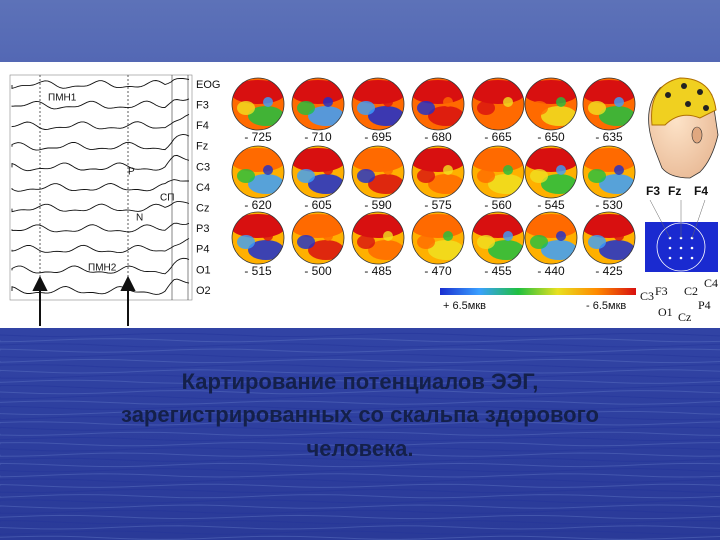  I want to click on map-time-label: - 425, so click(609, 271).